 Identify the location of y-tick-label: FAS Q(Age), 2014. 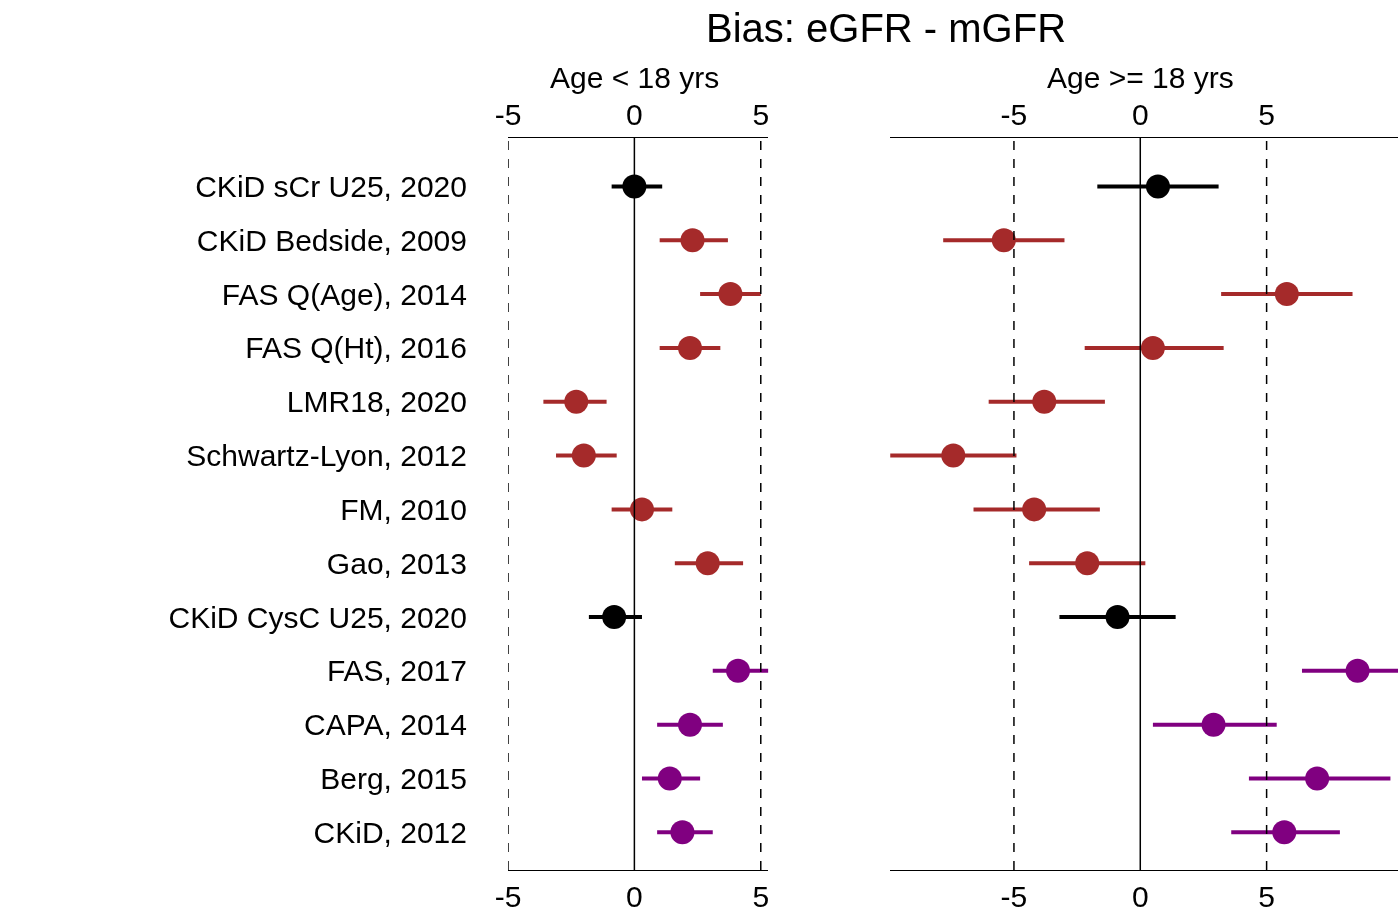
(344, 294).